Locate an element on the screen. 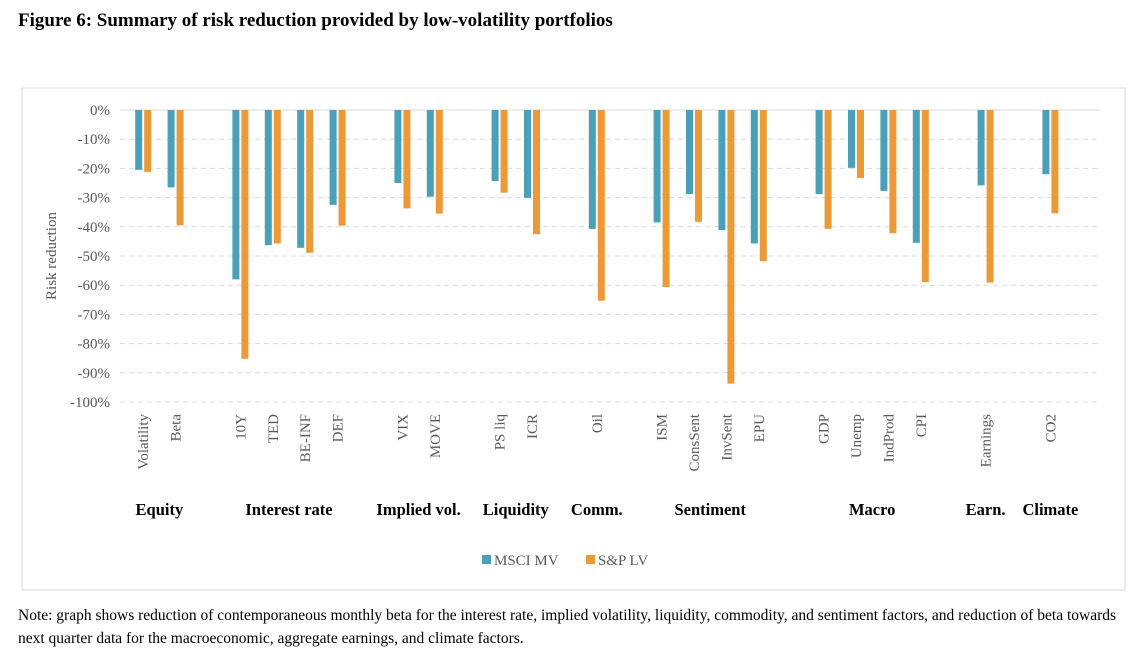  category-label: ICR is located at coordinates (533, 426).